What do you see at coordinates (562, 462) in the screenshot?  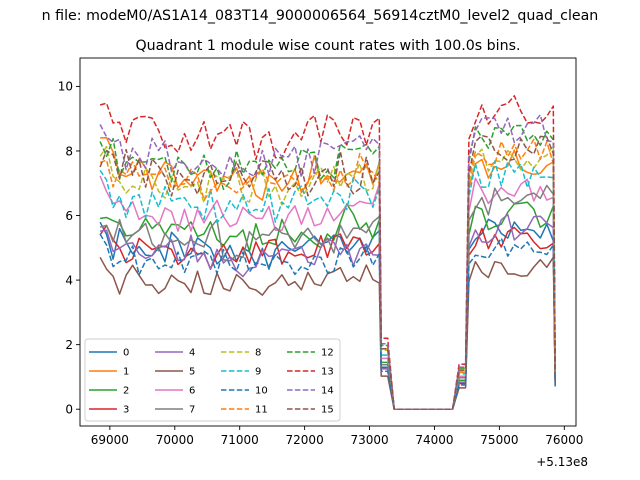 I see `x-offset-label: +5.13e8` at bounding box center [562, 462].